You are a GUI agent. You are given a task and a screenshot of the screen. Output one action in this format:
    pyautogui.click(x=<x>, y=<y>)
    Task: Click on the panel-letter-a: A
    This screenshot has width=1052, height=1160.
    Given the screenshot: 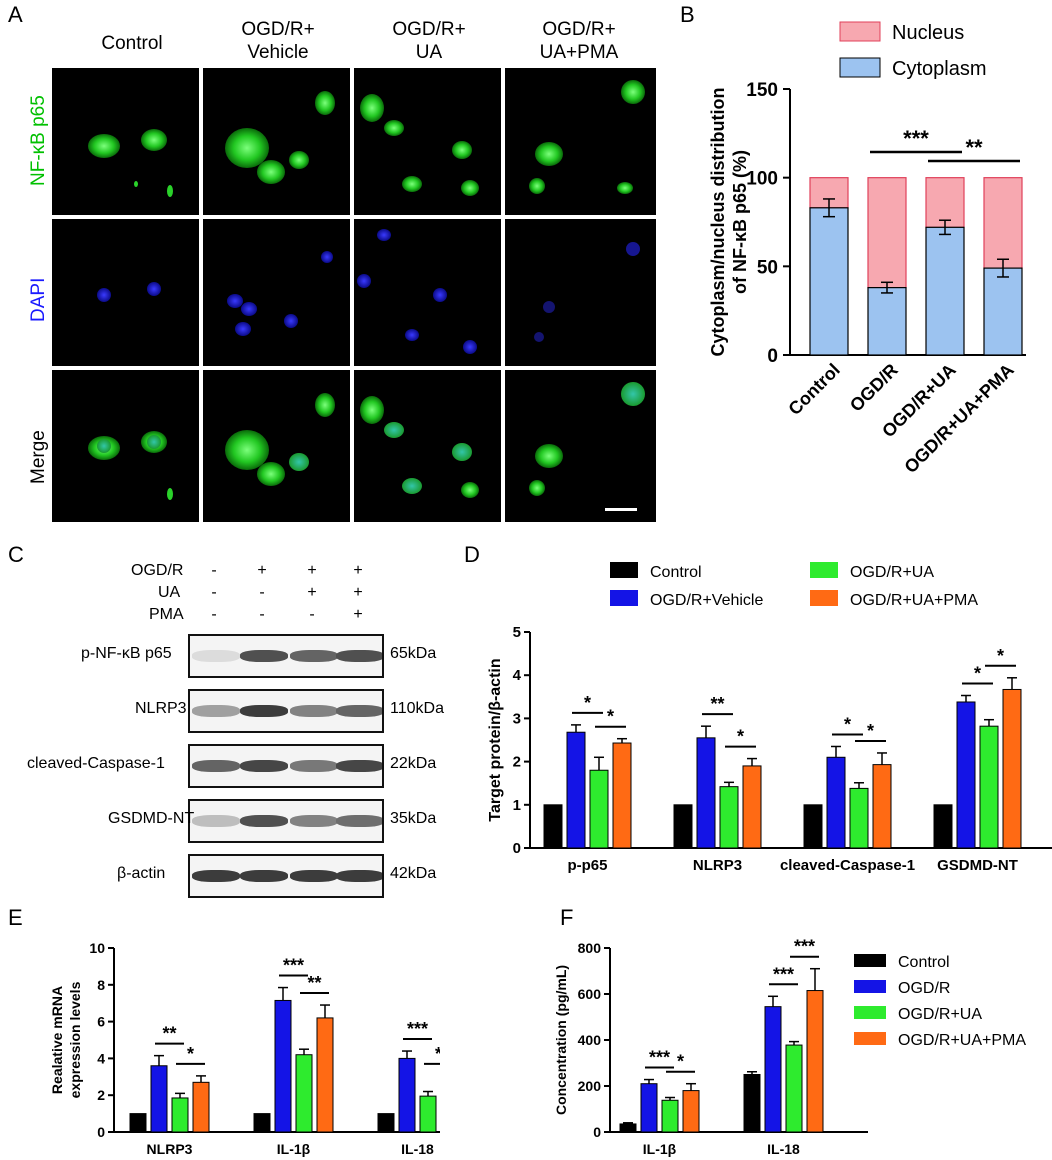 What is the action you would take?
    pyautogui.click(x=15, y=14)
    